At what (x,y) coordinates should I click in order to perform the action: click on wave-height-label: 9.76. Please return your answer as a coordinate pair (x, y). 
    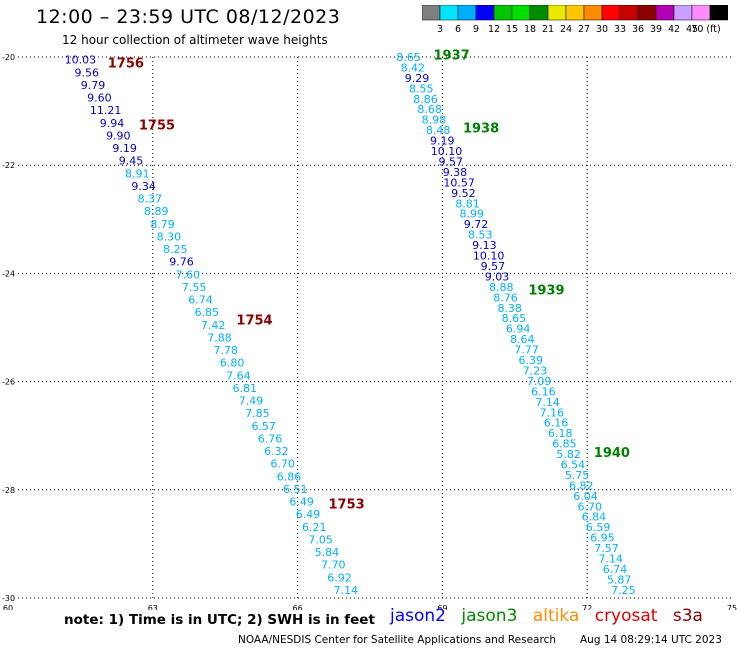
    Looking at the image, I should click on (181, 262).